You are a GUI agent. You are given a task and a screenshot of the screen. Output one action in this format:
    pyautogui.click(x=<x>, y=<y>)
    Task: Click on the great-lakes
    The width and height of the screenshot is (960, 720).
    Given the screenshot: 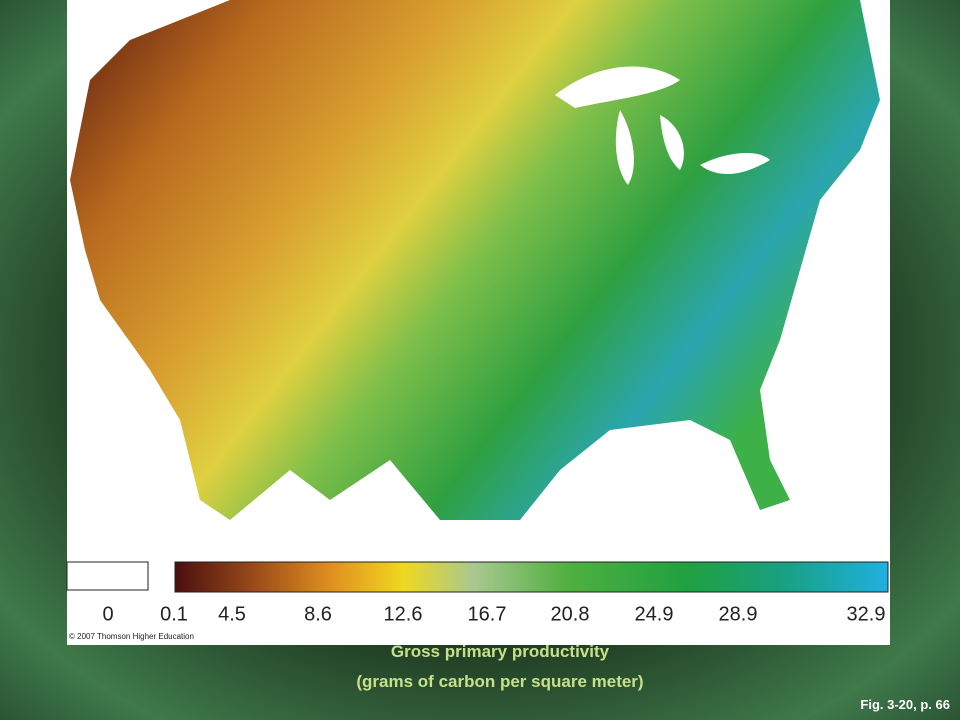 What is the action you would take?
    pyautogui.click(x=662, y=125)
    